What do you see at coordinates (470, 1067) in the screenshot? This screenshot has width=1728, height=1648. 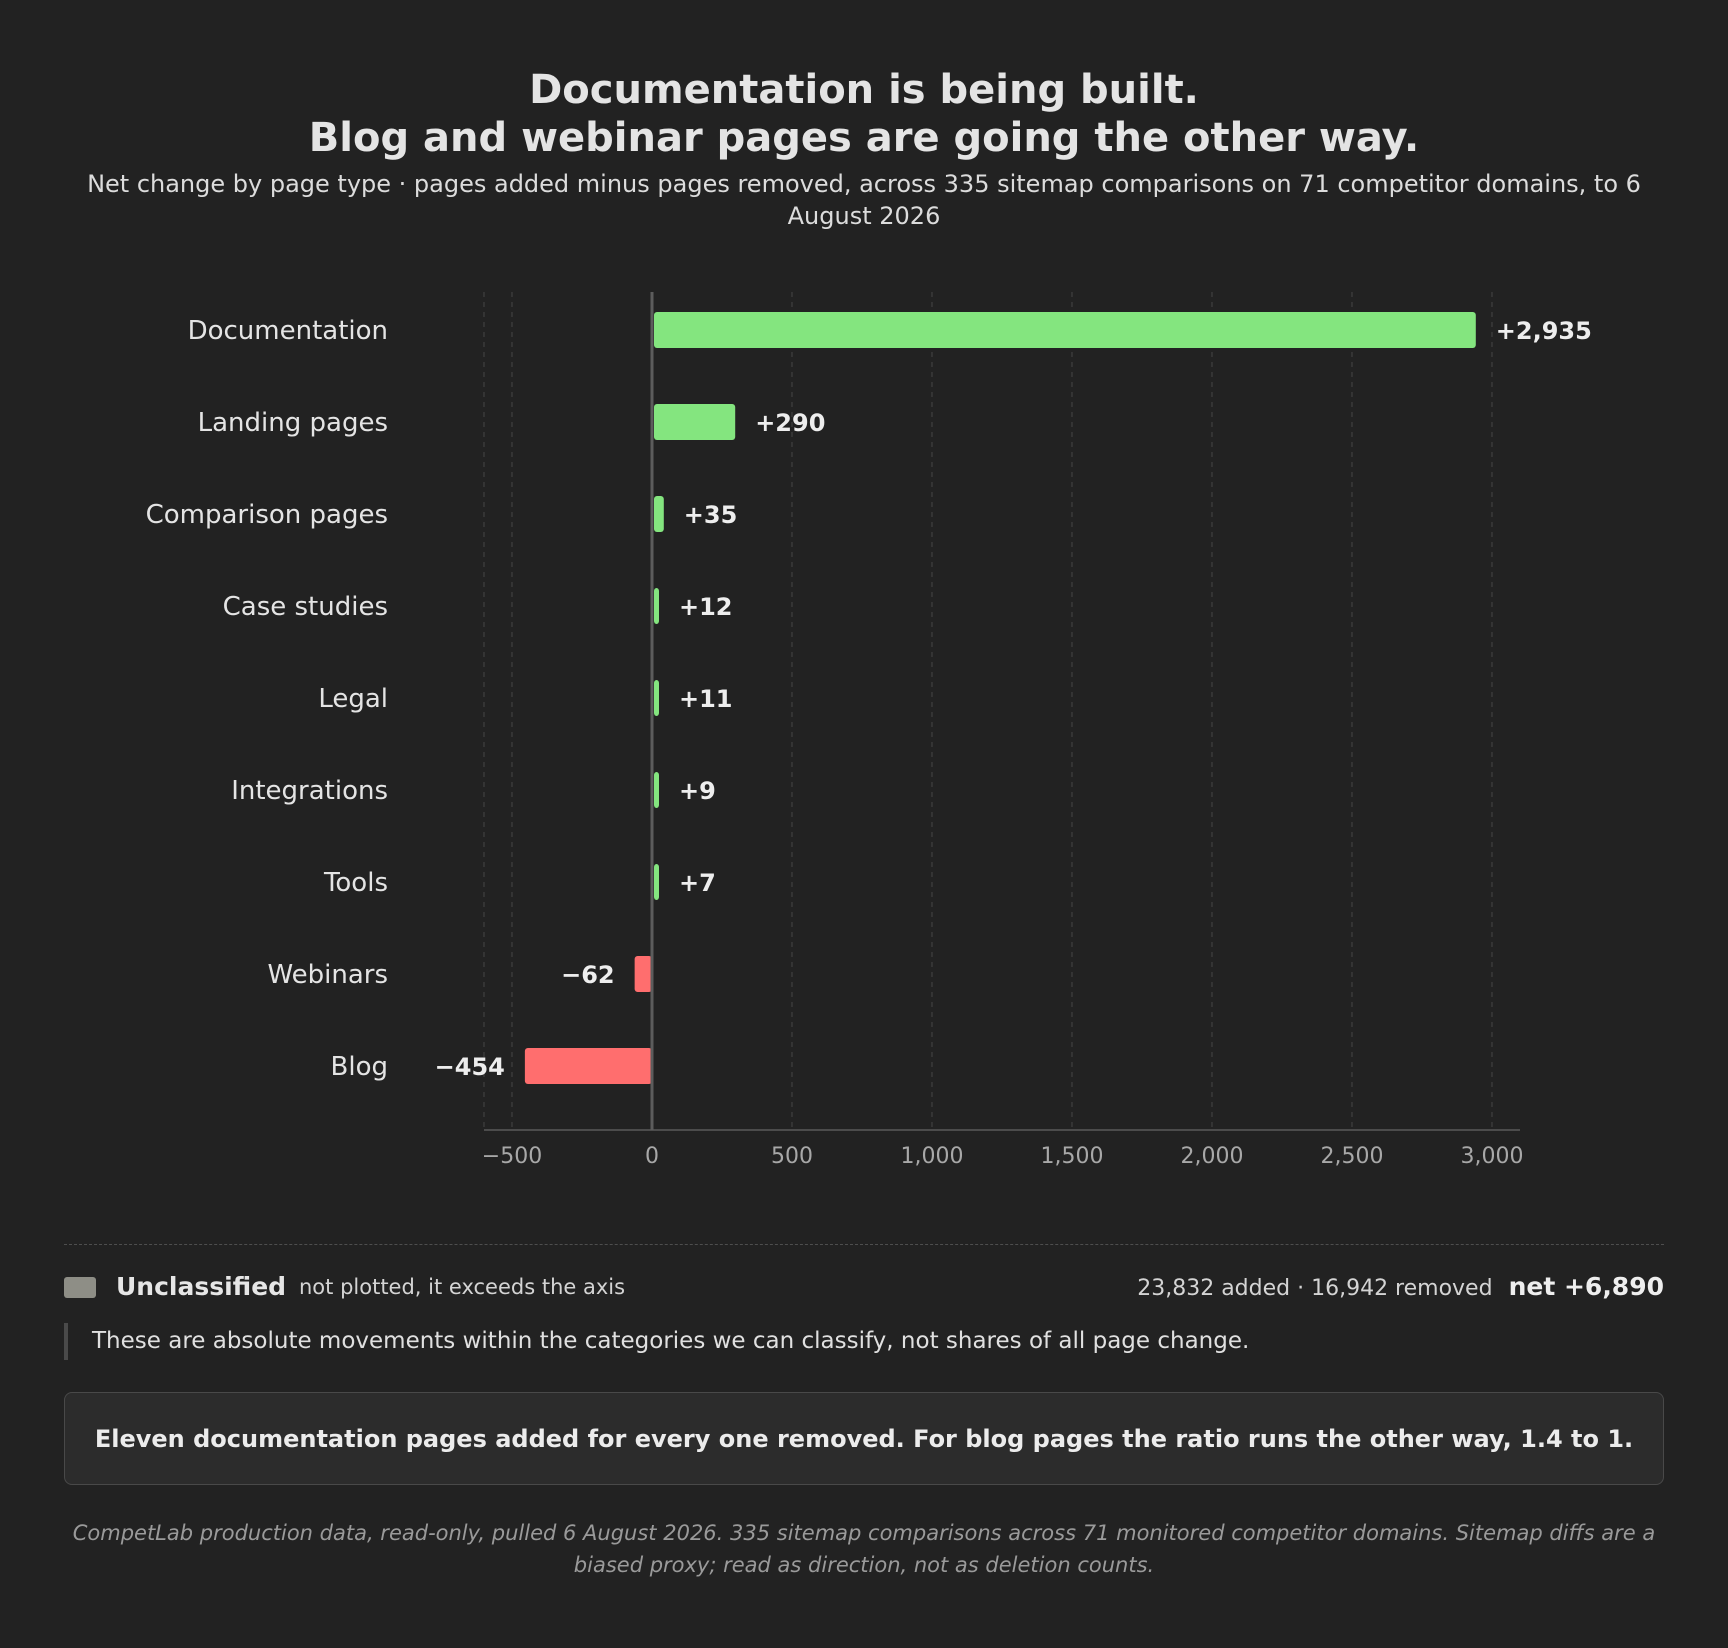 I see `value-label: −454` at bounding box center [470, 1067].